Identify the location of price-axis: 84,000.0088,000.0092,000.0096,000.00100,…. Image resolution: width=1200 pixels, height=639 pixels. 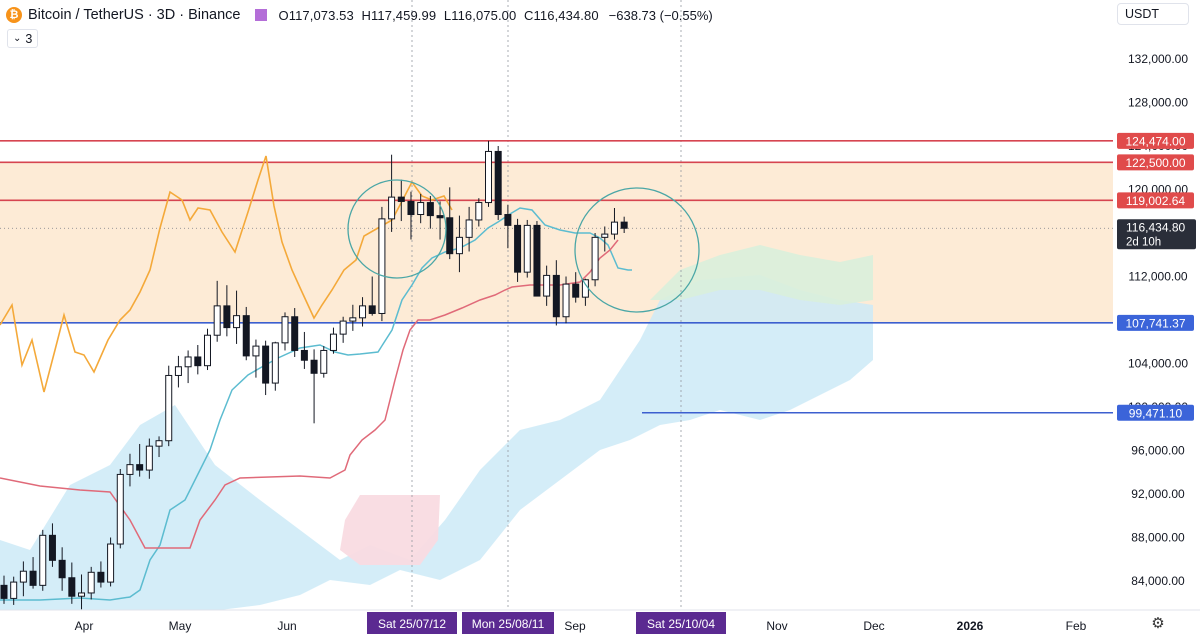
(1156, 320).